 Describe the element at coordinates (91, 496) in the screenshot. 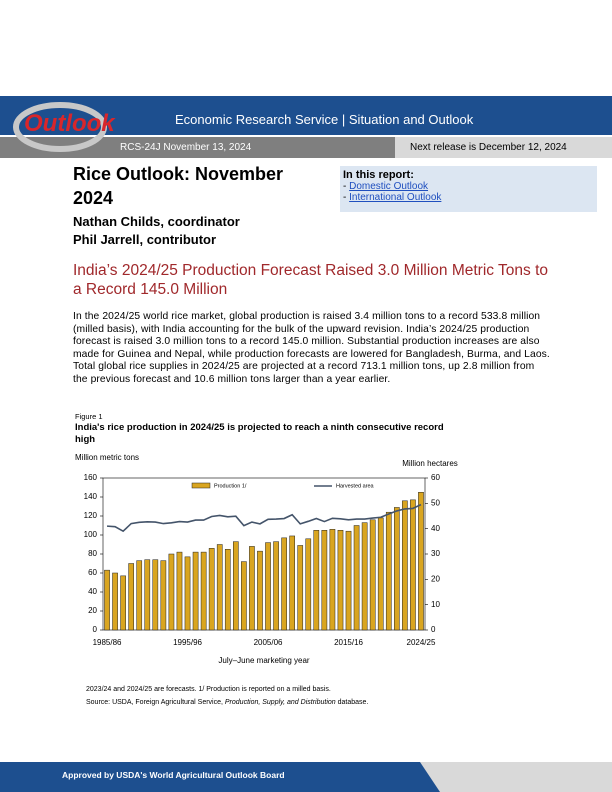

I see `y-tick-label: 140` at that location.